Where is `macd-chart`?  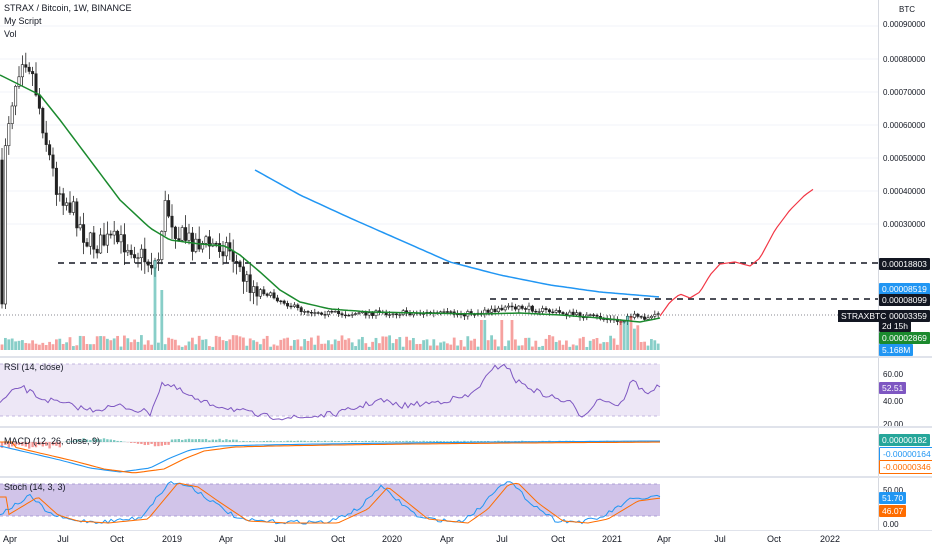 macd-chart is located at coordinates (439, 452).